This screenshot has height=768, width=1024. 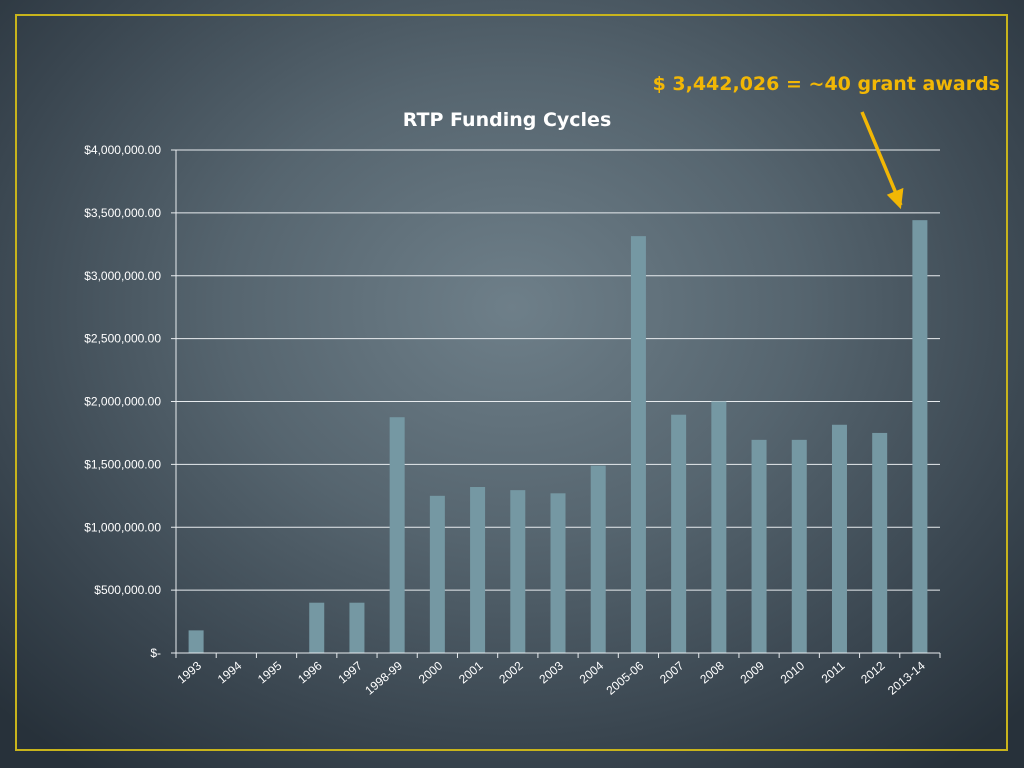 What do you see at coordinates (507, 120) in the screenshot?
I see `chart-title: RTP Funding Cycles` at bounding box center [507, 120].